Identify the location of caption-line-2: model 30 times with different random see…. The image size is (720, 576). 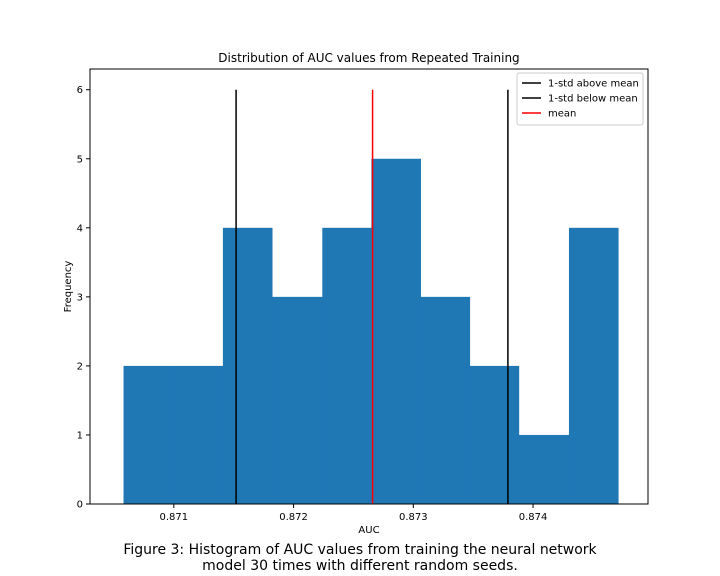
(360, 566).